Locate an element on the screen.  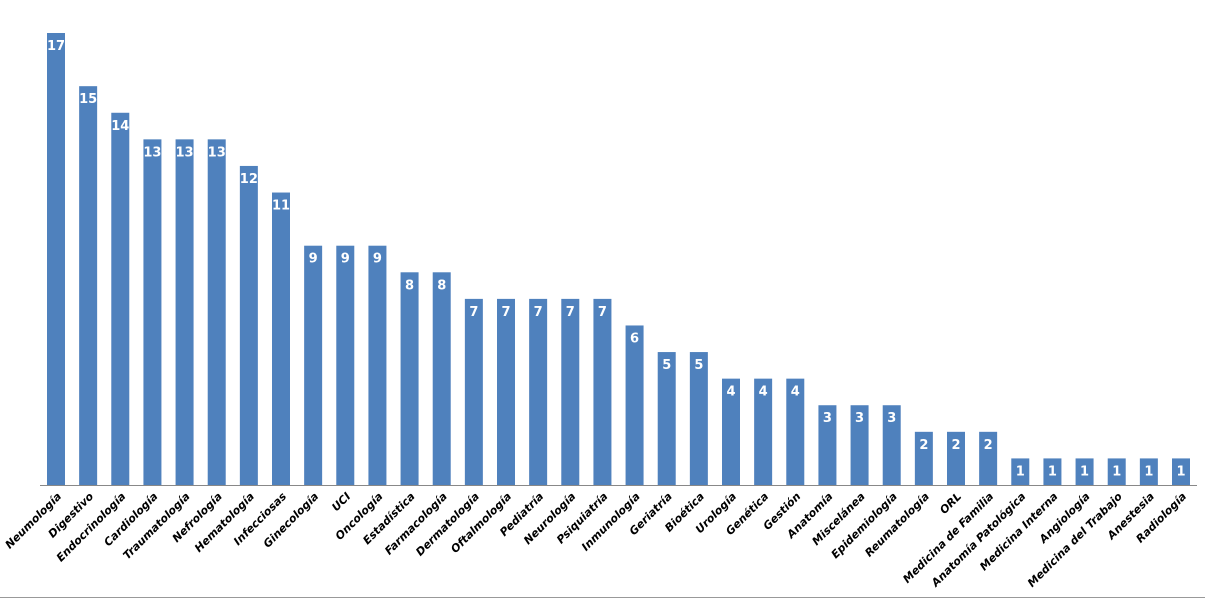
category-label: Neumología is located at coordinates (33, 520).